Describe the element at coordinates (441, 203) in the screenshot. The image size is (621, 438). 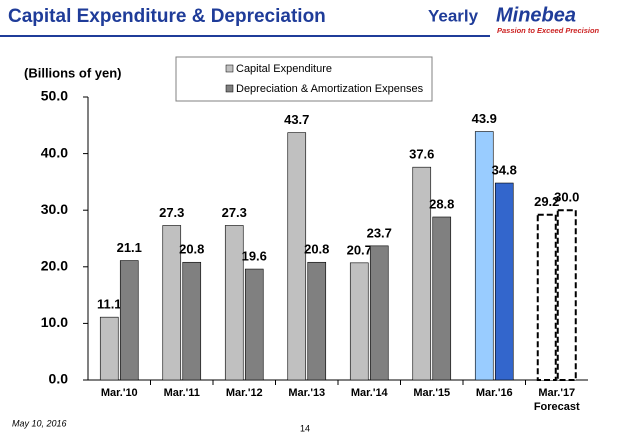
I see `value-label: 28.8` at that location.